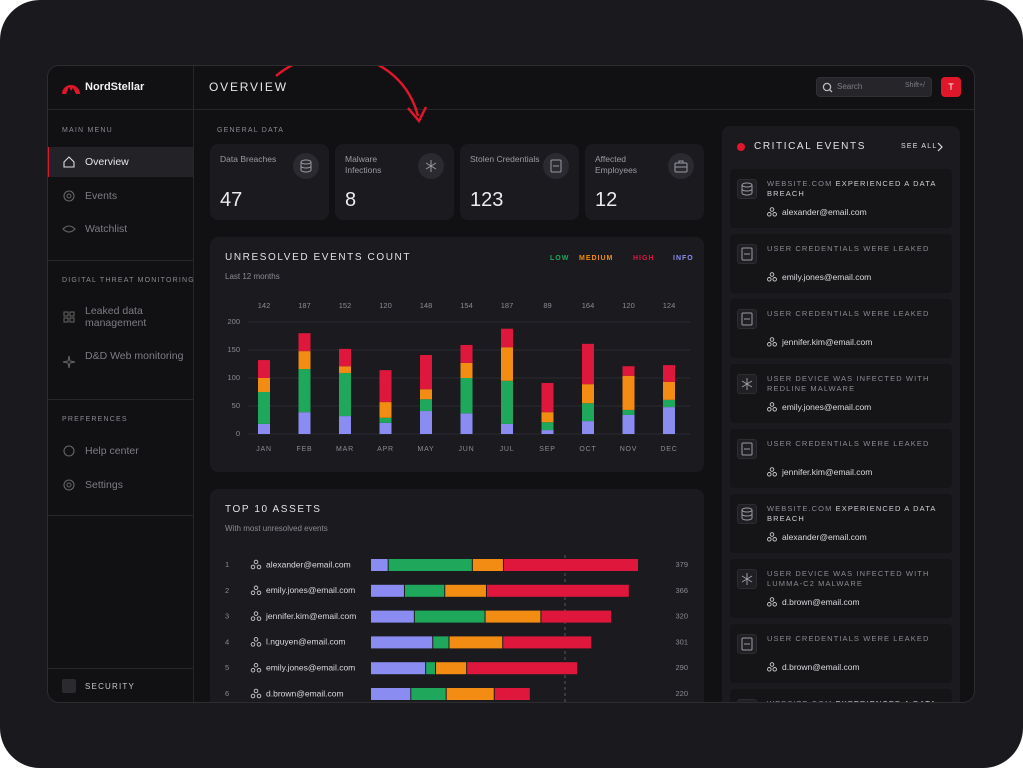  I want to click on menu-item: D&D Web monitoring, so click(134, 356).